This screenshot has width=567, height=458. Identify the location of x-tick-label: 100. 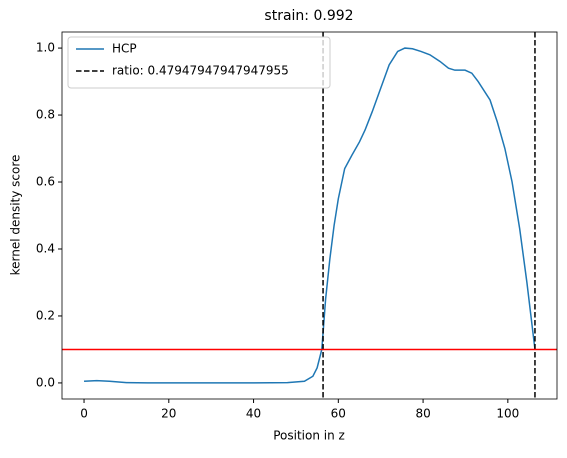
(507, 414).